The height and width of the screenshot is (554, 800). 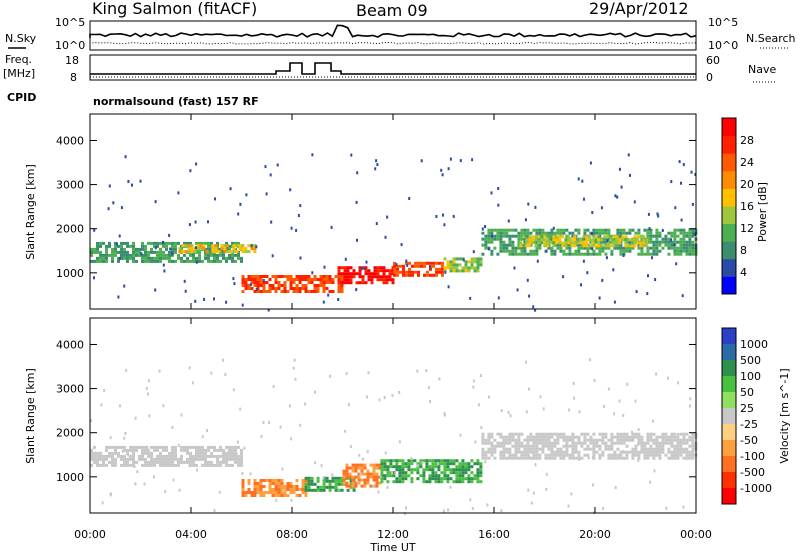 I want to click on noise-panel: N.Sky N.Search 10^5 10^0 10^5 10^0, so click(x=400, y=34).